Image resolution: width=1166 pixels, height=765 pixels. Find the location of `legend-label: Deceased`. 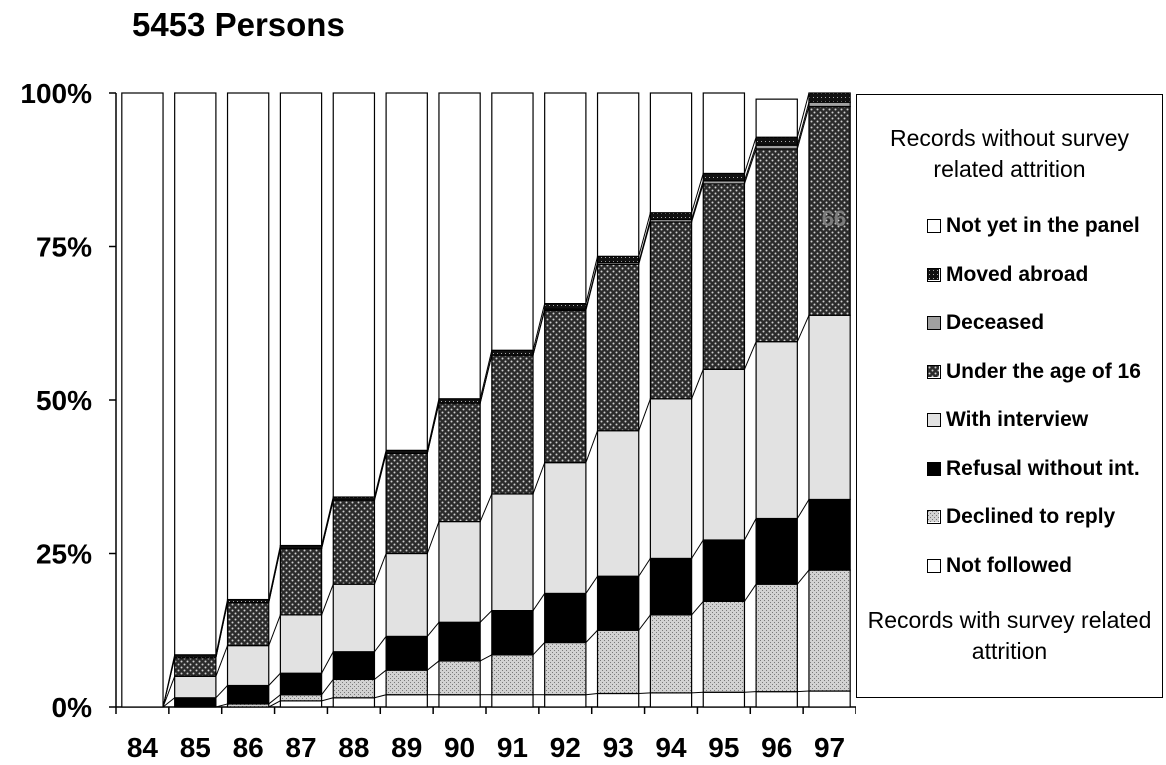

legend-label: Deceased is located at coordinates (995, 322).